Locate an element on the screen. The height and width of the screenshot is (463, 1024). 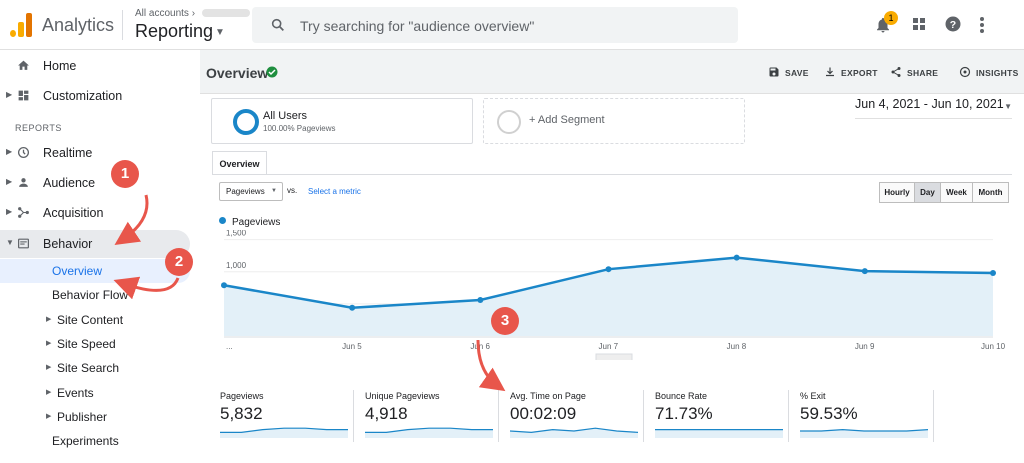
sidebar-item-home: Home is located at coordinates (95, 66).